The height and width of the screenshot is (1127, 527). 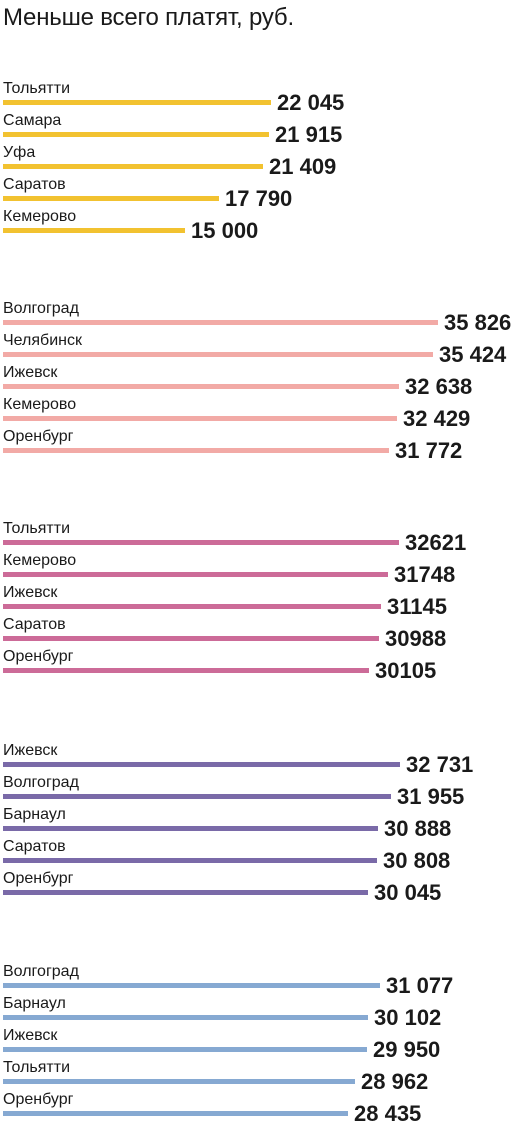 What do you see at coordinates (263, 855) in the screenshot?
I see `bar-row: Саратов 30 808` at bounding box center [263, 855].